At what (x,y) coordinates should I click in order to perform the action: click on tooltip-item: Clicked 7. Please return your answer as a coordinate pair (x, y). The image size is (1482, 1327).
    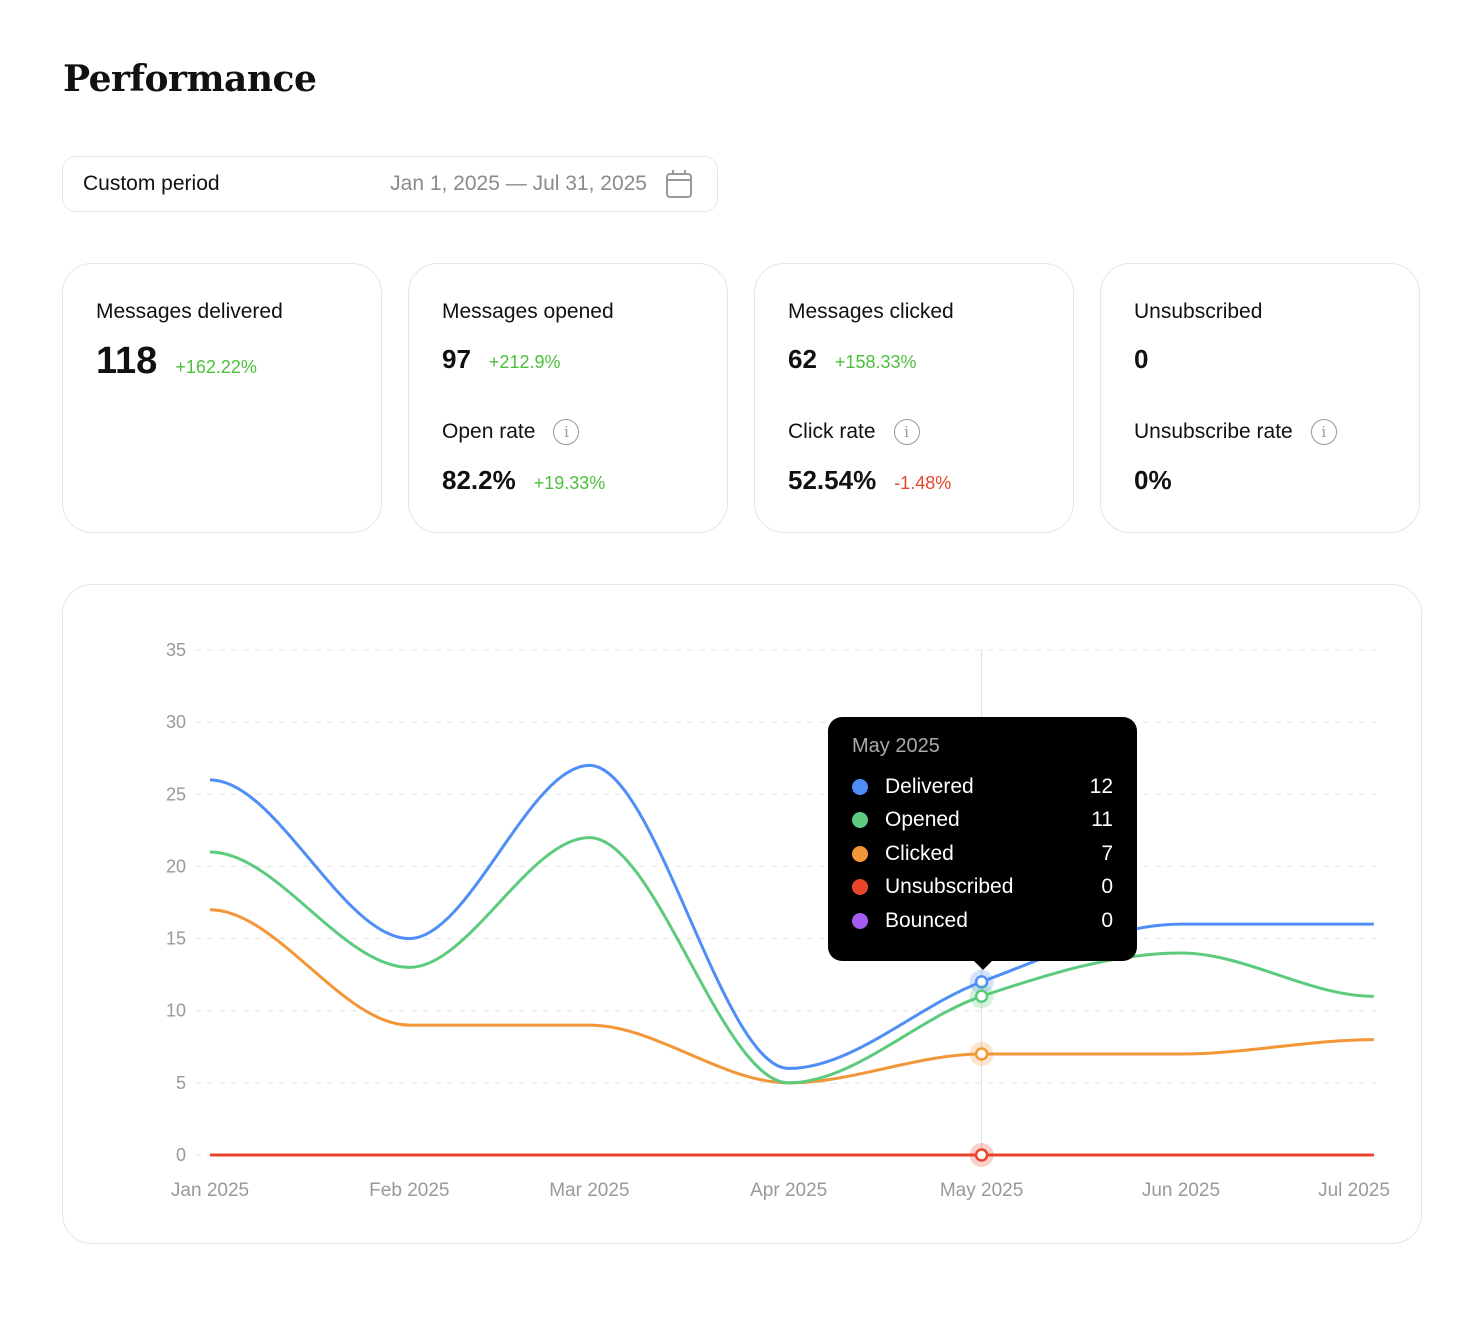
    Looking at the image, I should click on (982, 854).